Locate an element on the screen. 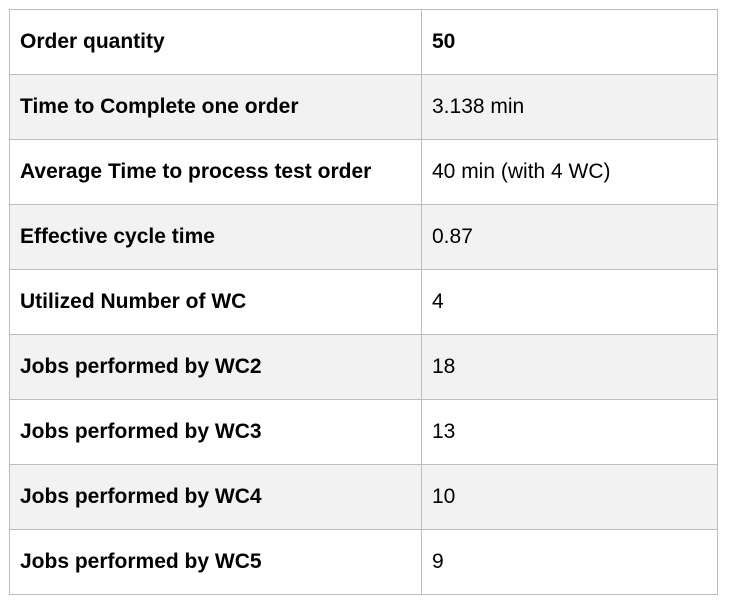 This screenshot has width=733, height=610. row-value: 9 is located at coordinates (569, 562).